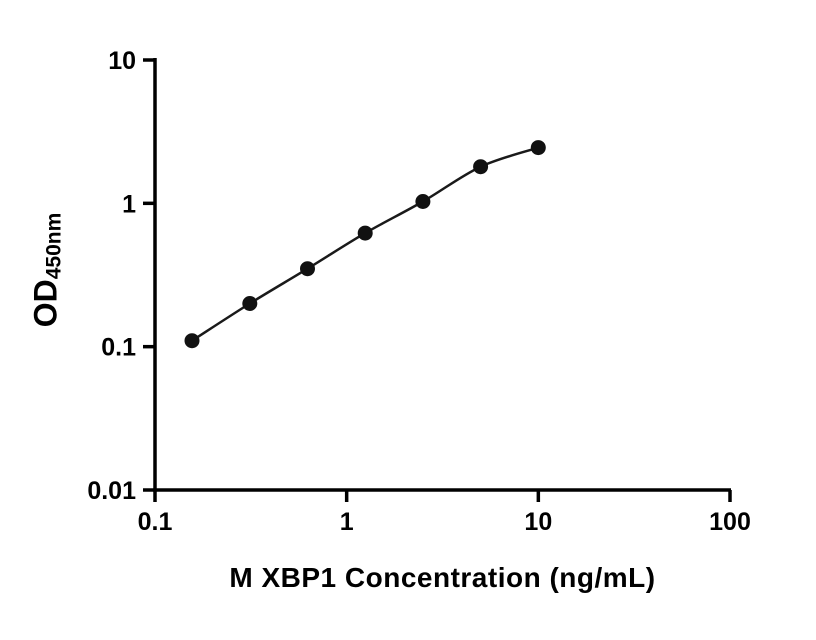 The height and width of the screenshot is (640, 816). Describe the element at coordinates (129, 204) in the screenshot. I see `y-tick-label: 1` at that location.